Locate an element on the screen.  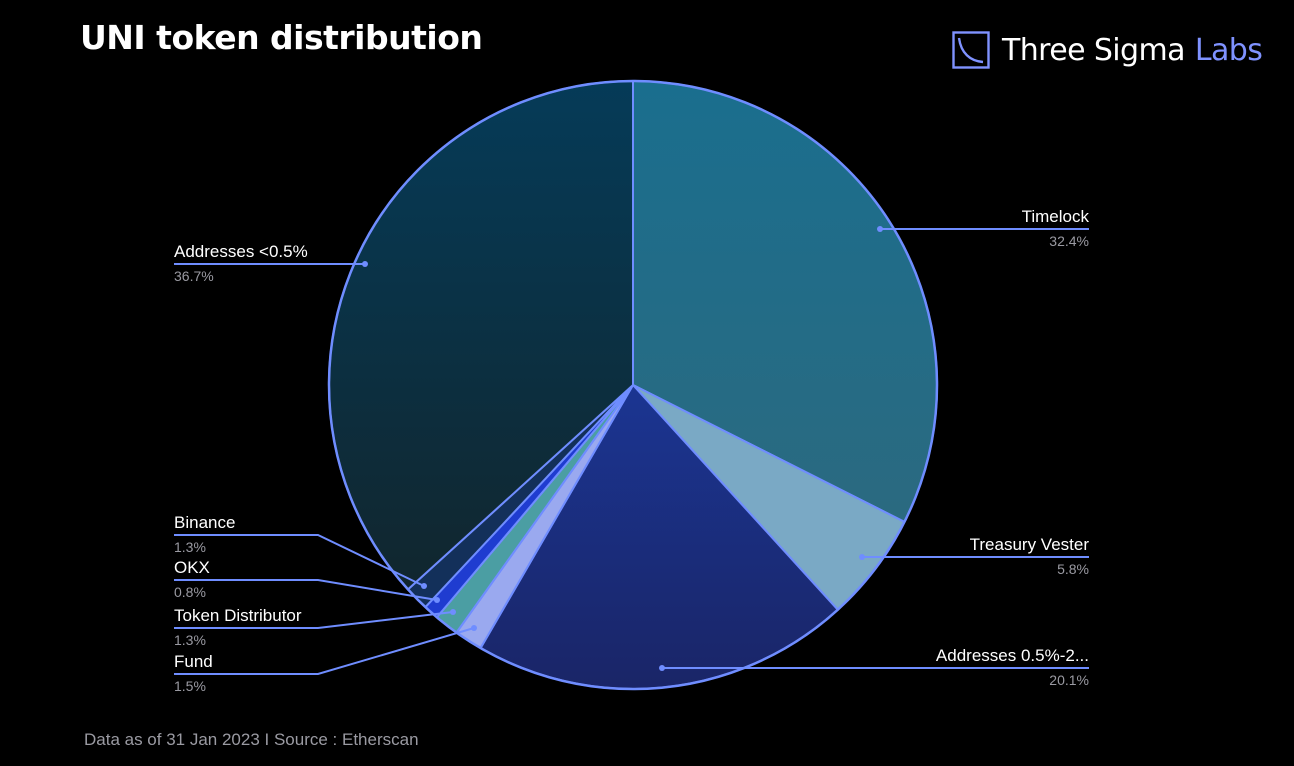
leader-dot-token-distributor is located at coordinates (453, 612).